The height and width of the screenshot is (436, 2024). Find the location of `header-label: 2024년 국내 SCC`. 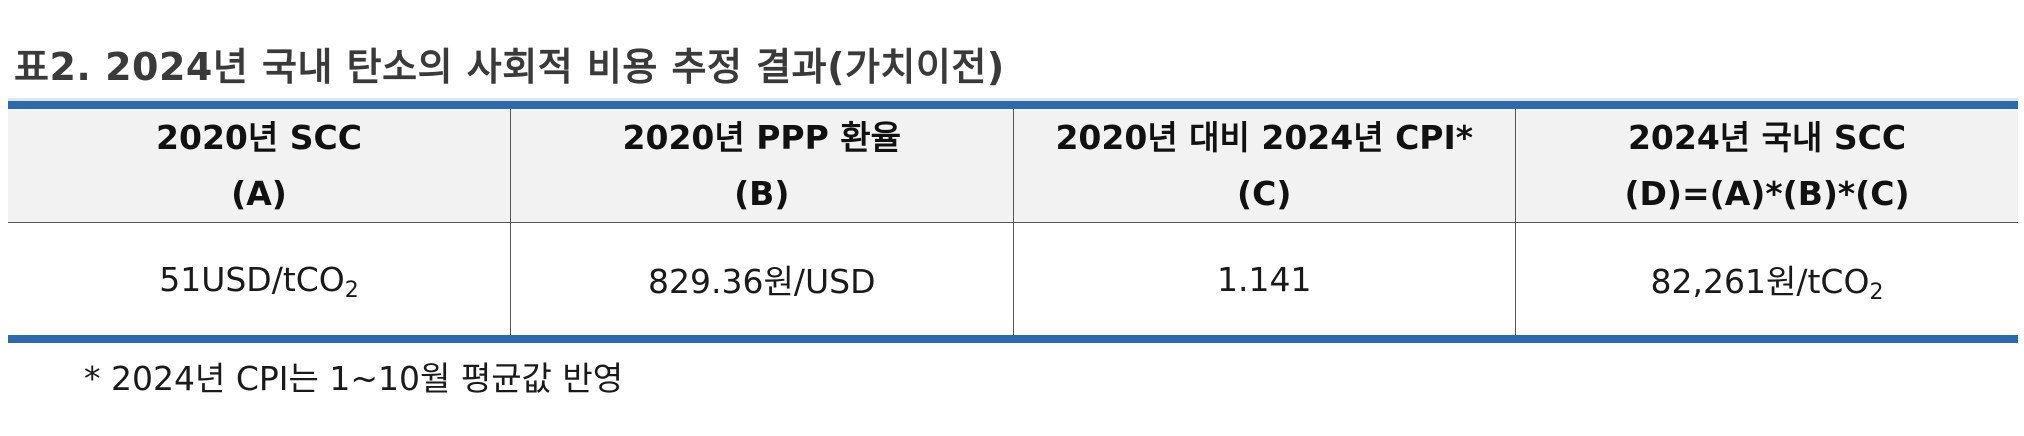

header-label: 2024년 국내 SCC is located at coordinates (1767, 137).